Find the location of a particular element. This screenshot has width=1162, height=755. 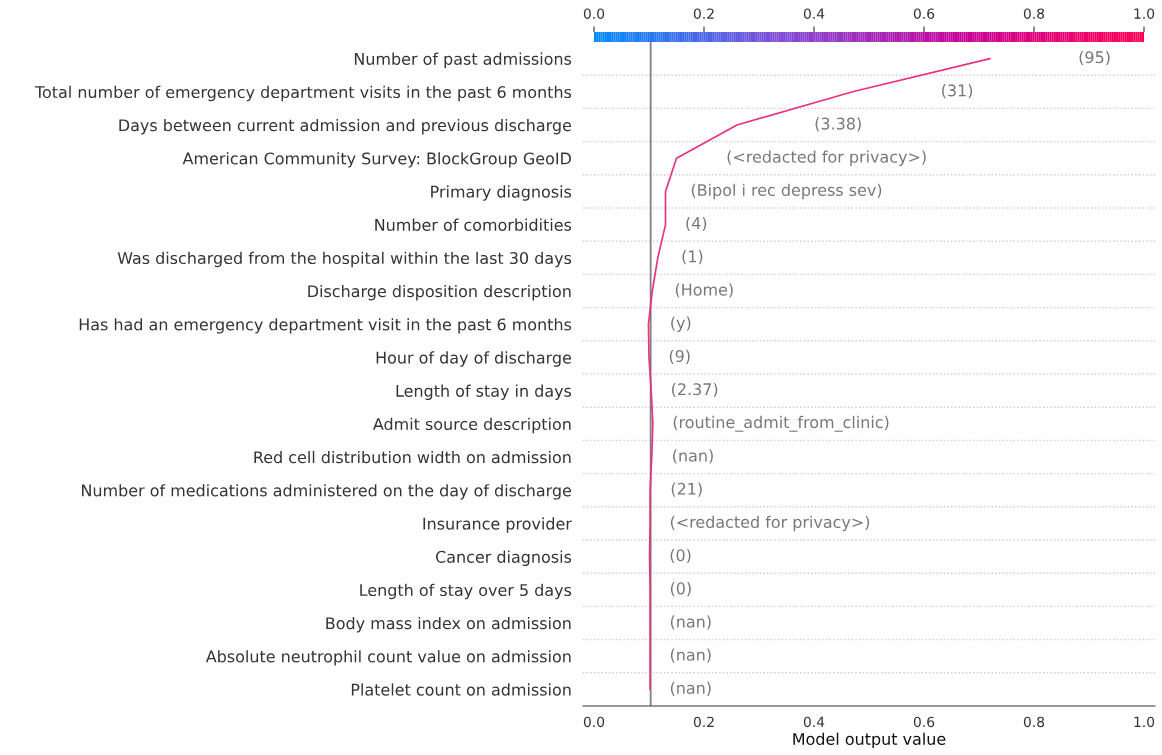

x-axis-title: Model output value is located at coordinates (869, 740).